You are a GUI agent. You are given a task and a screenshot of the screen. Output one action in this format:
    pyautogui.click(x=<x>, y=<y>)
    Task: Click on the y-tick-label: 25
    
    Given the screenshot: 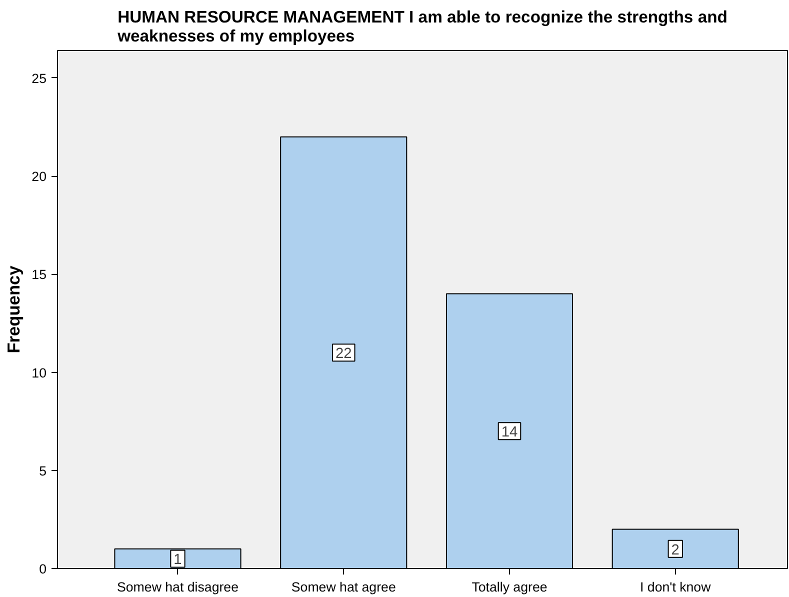 What is the action you would take?
    pyautogui.click(x=39, y=78)
    